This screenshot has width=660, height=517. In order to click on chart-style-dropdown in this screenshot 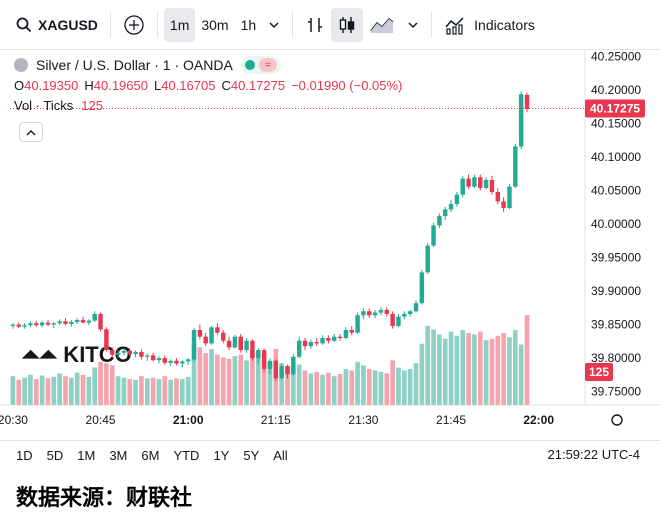, I will do `click(413, 25)`.